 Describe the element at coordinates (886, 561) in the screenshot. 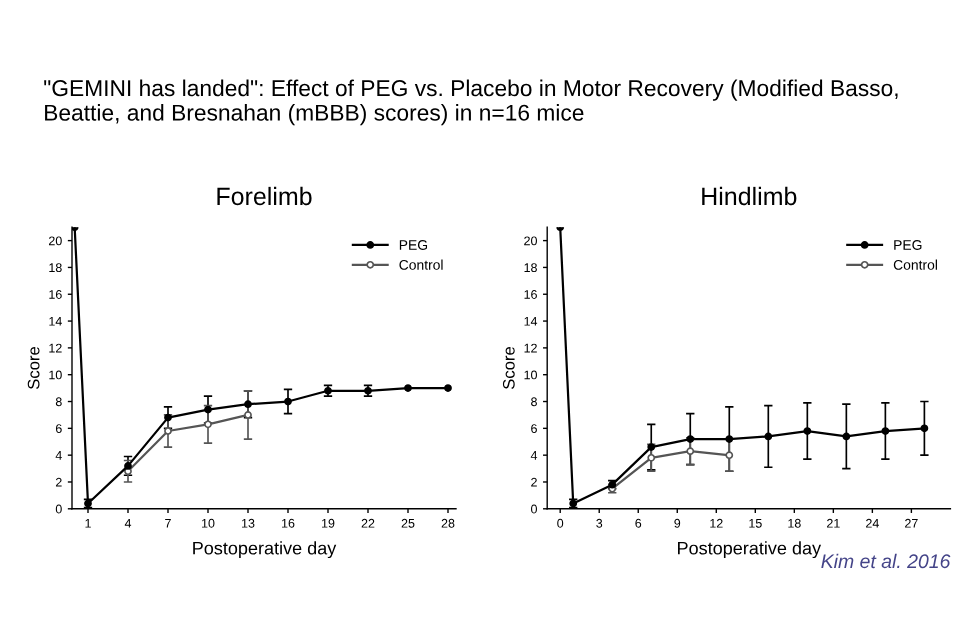

I see `text: Kim et al. 2016` at that location.